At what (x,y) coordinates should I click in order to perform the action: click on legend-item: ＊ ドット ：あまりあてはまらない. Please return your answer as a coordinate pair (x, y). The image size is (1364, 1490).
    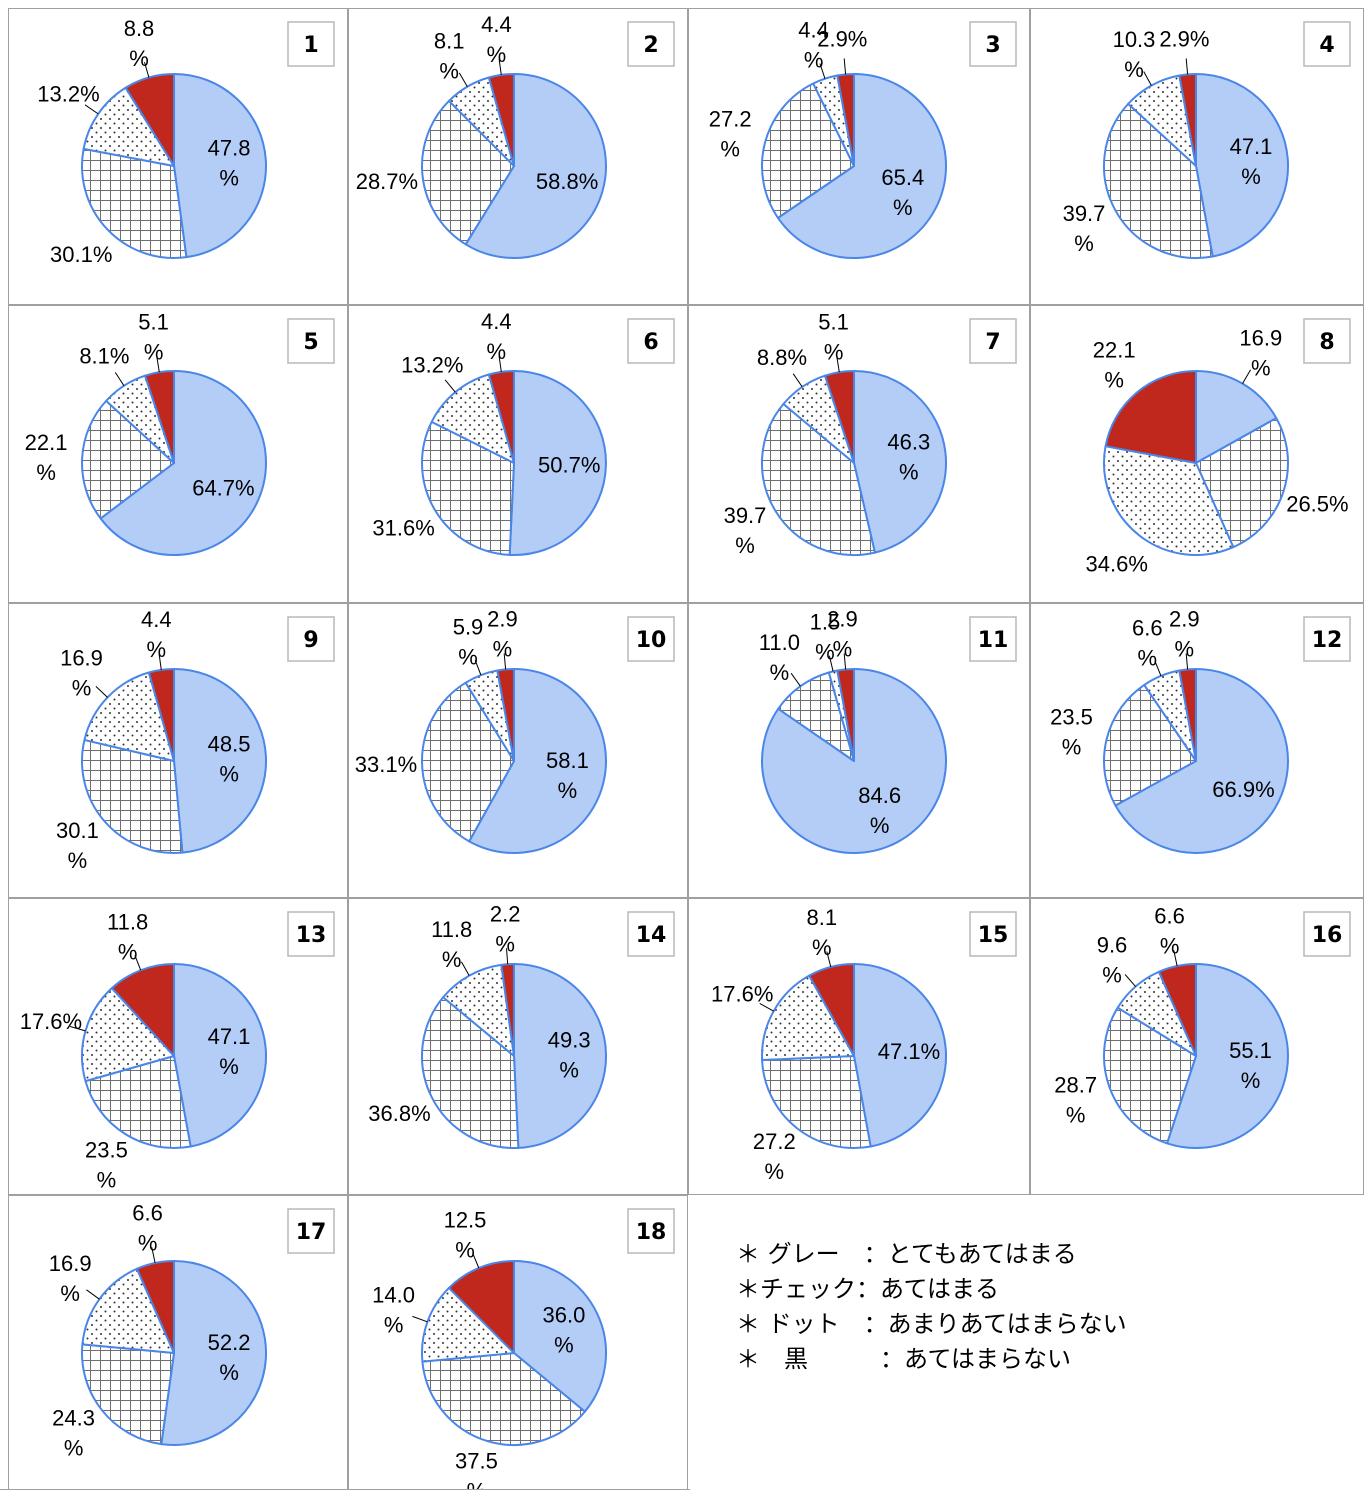
    Looking at the image, I should click on (931, 1324).